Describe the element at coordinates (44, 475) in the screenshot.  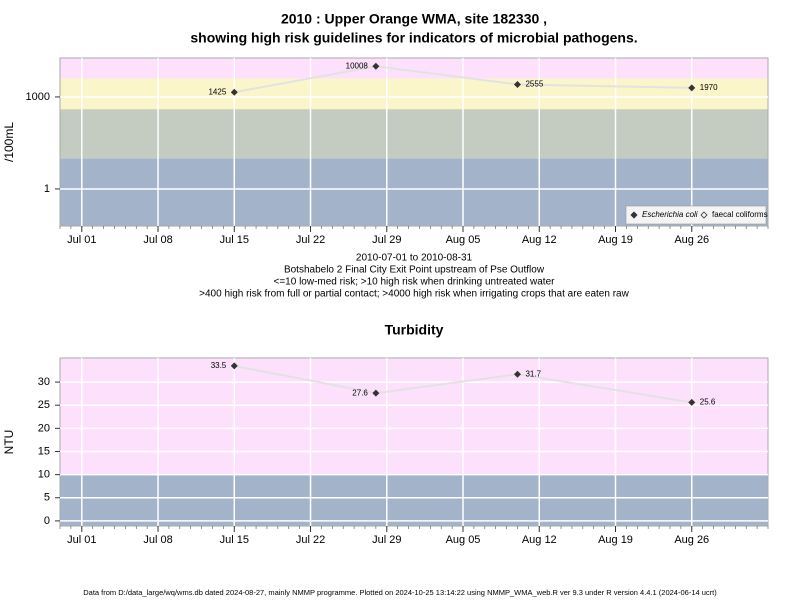
I see `y-tick-label: 10` at that location.